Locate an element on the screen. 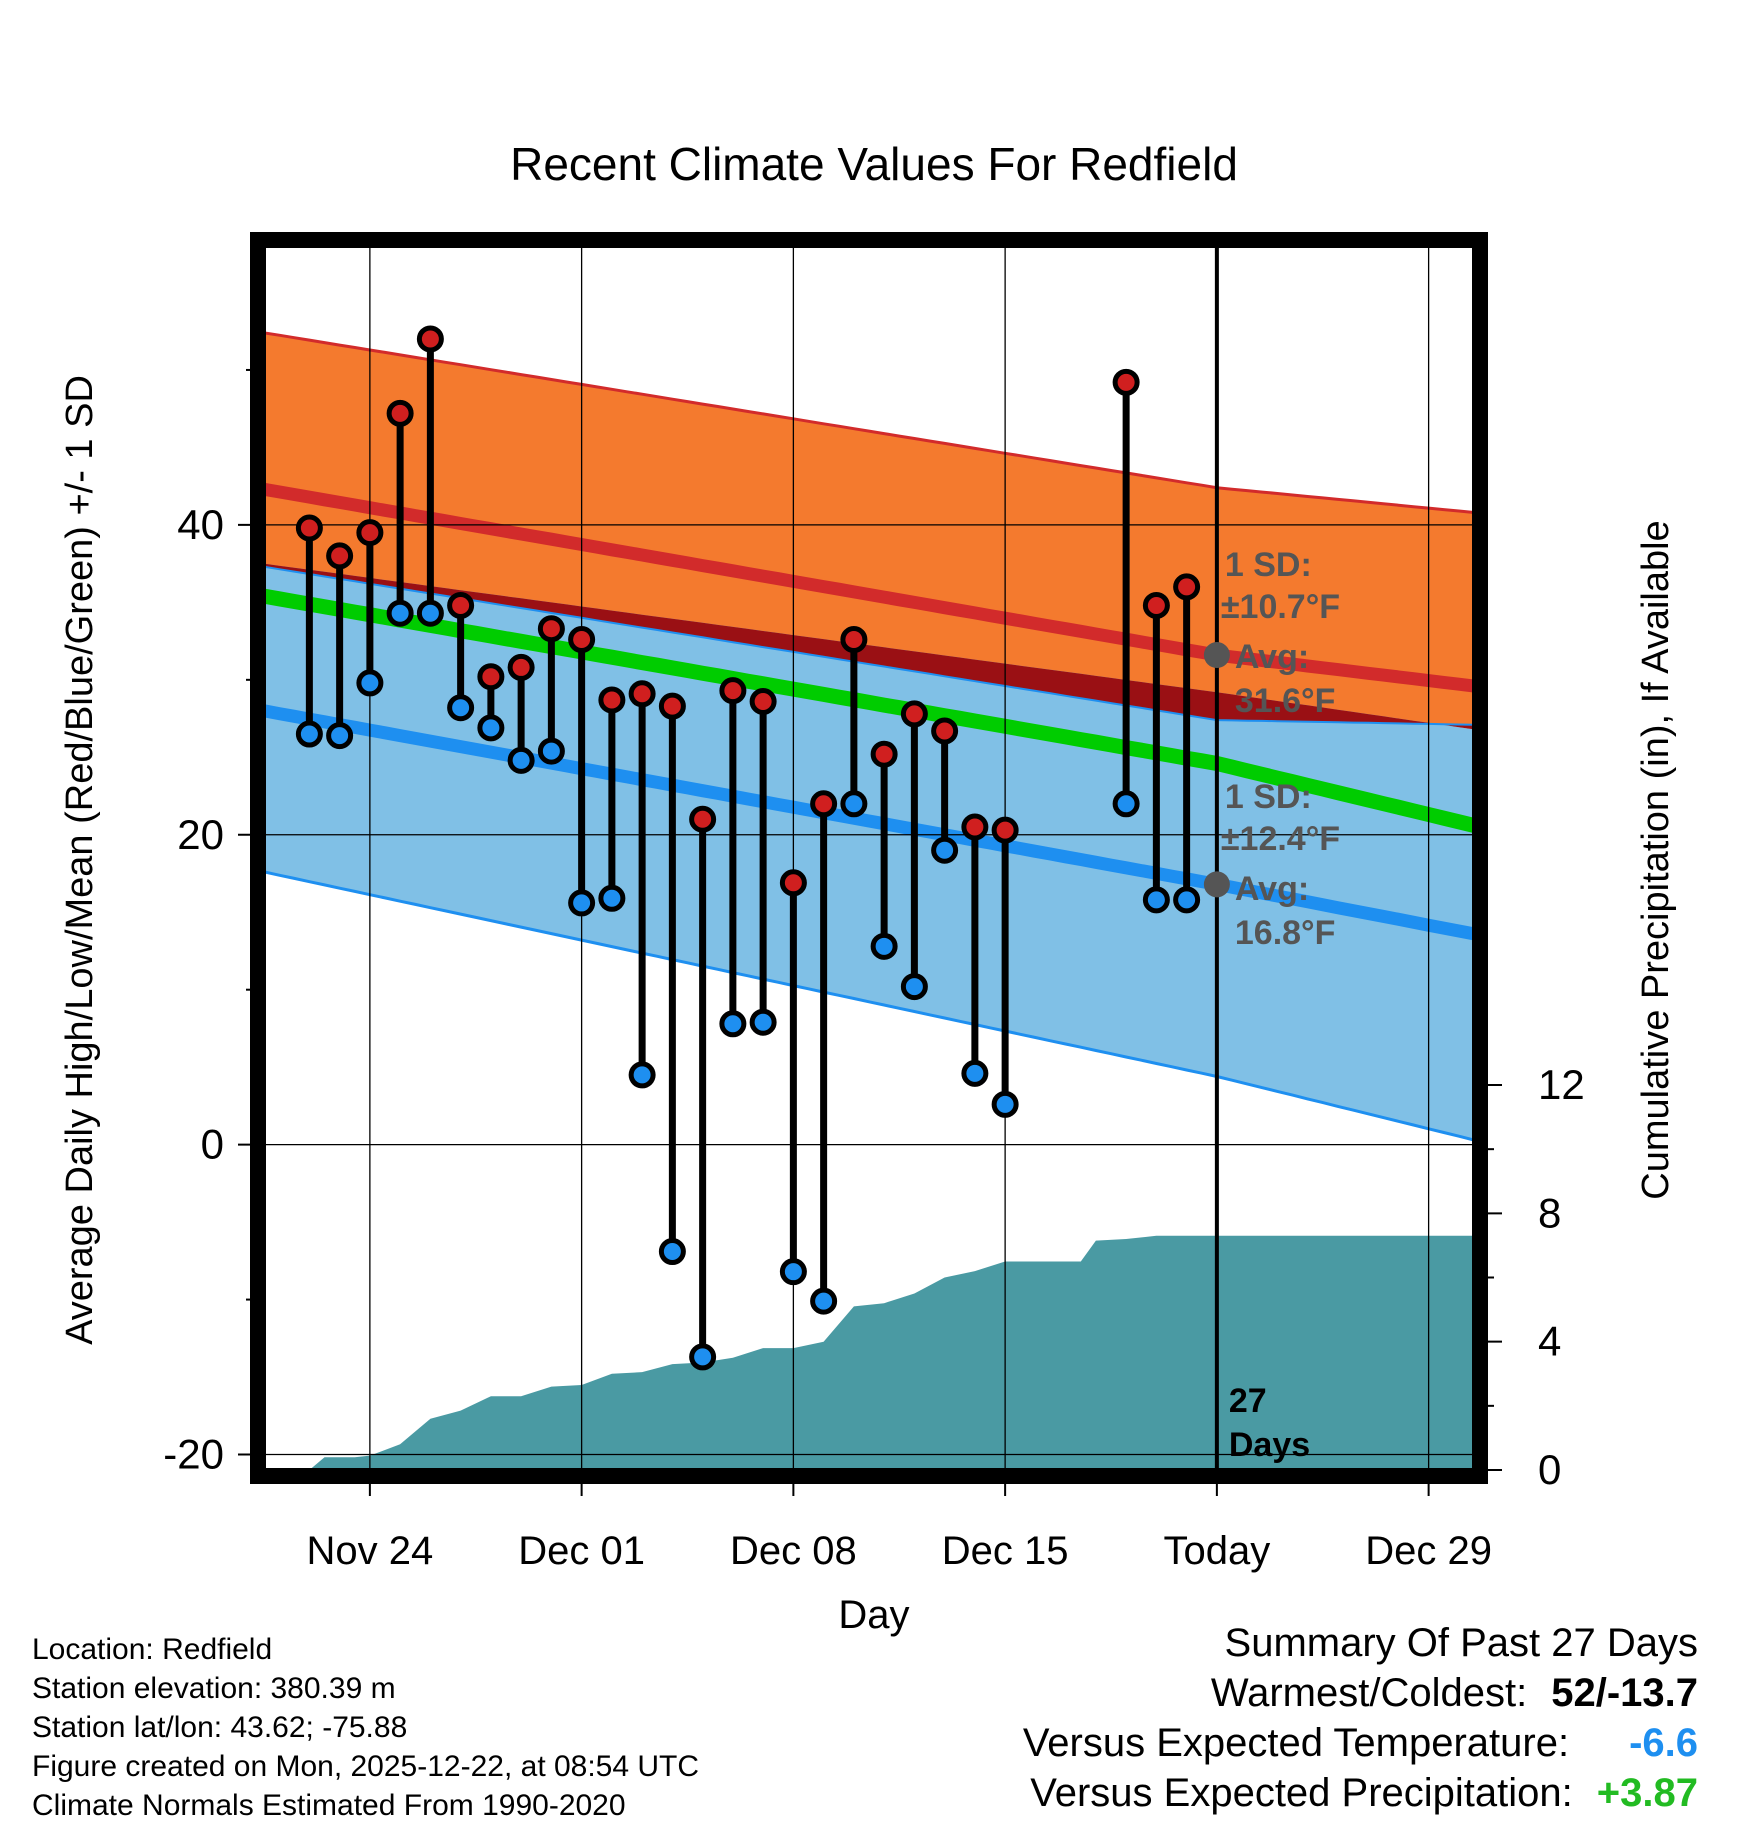  x-tick-label: Today is located at coordinates (1217, 1551).